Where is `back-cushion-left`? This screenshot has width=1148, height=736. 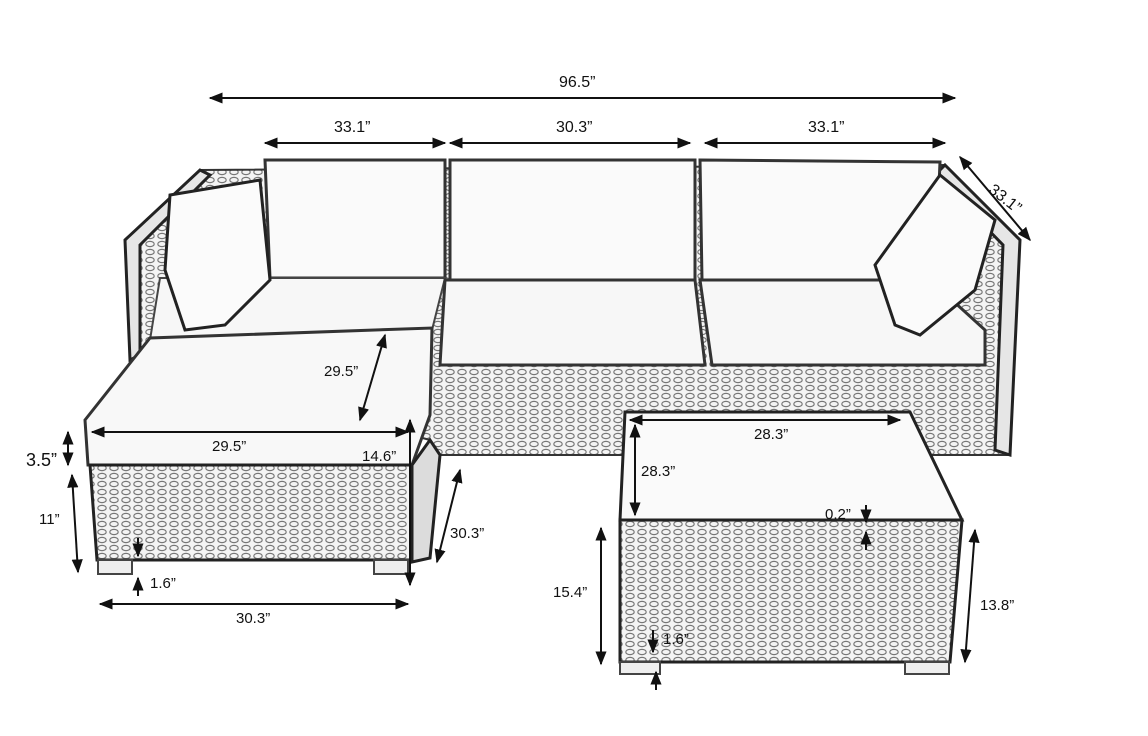
back-cushion-left is located at coordinates (355, 219).